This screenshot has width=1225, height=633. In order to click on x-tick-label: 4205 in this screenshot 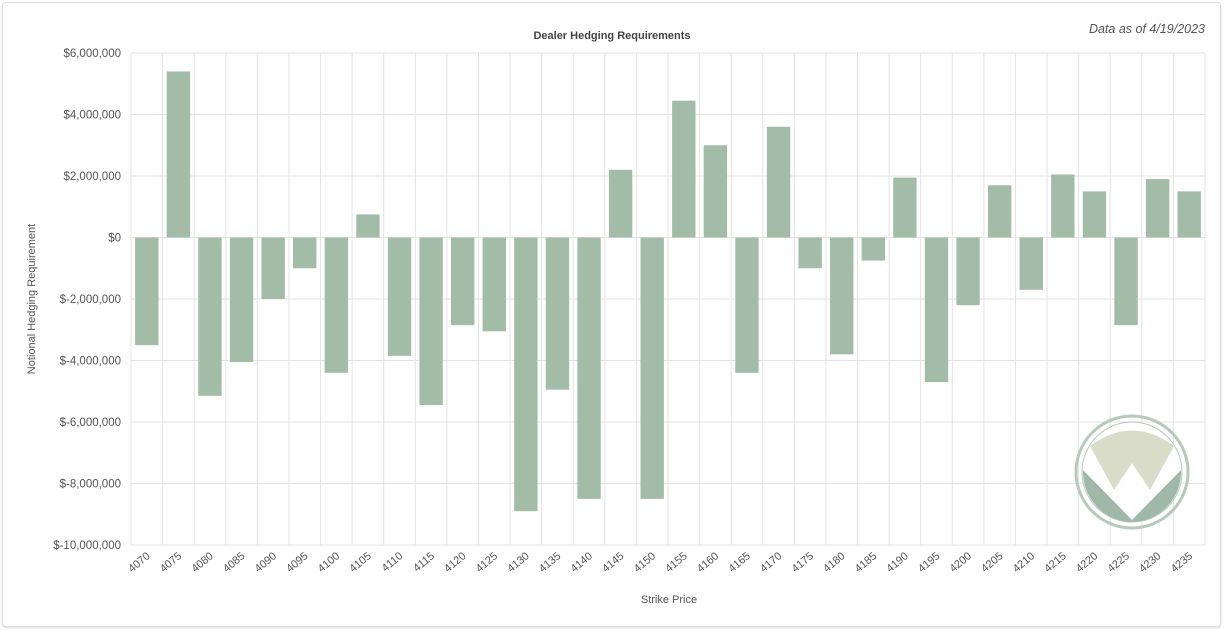, I will do `click(992, 562)`.